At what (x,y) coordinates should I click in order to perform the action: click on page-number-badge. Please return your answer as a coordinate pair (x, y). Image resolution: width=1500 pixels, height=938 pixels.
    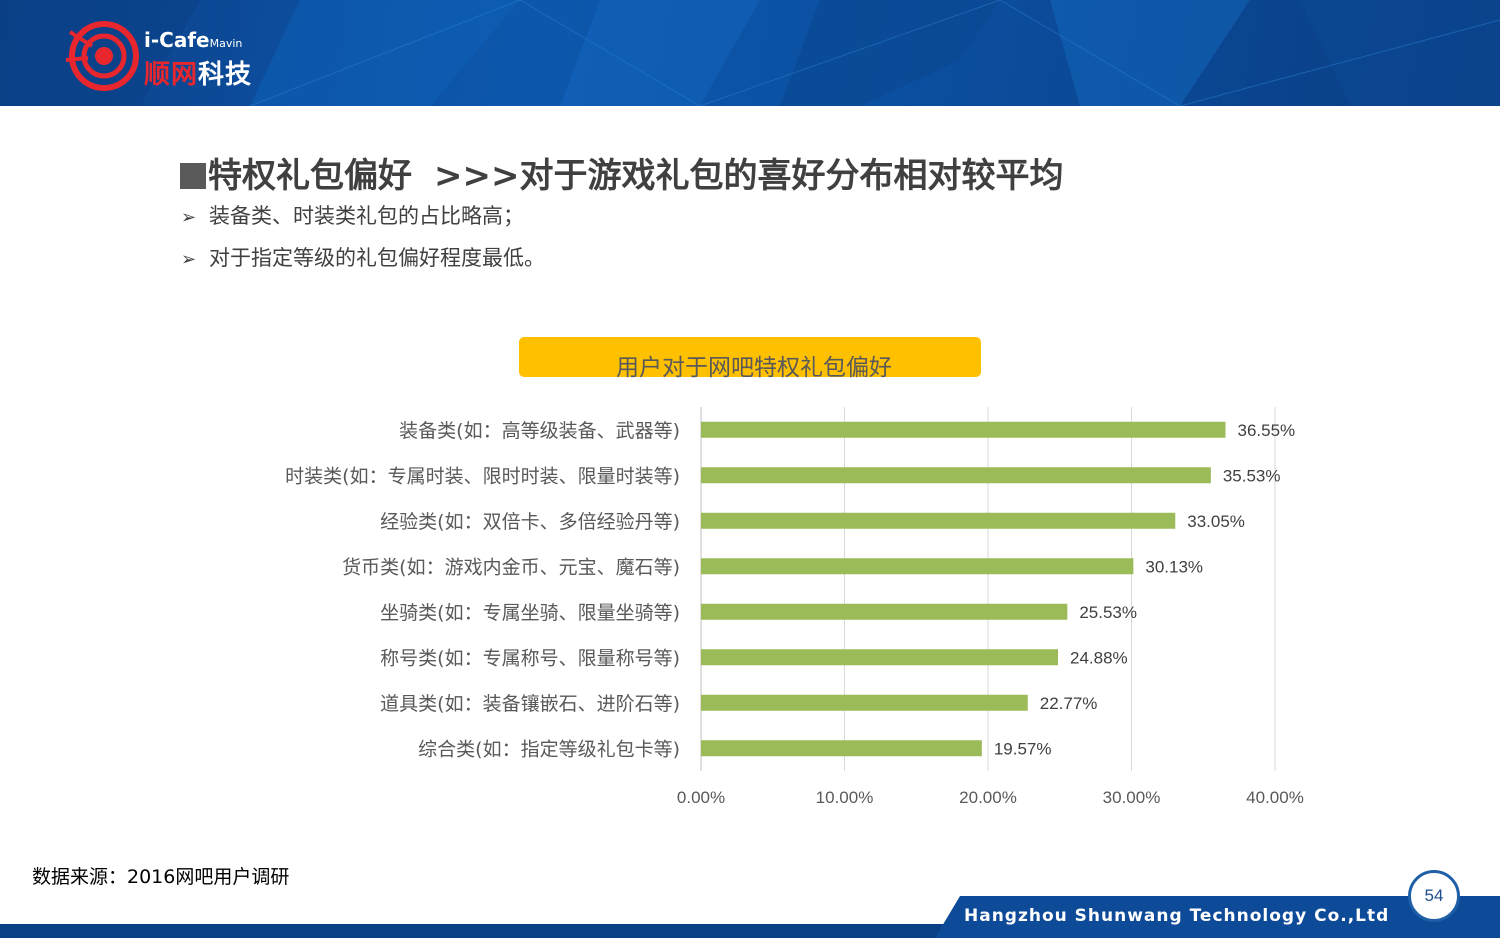
    Looking at the image, I should click on (1434, 896).